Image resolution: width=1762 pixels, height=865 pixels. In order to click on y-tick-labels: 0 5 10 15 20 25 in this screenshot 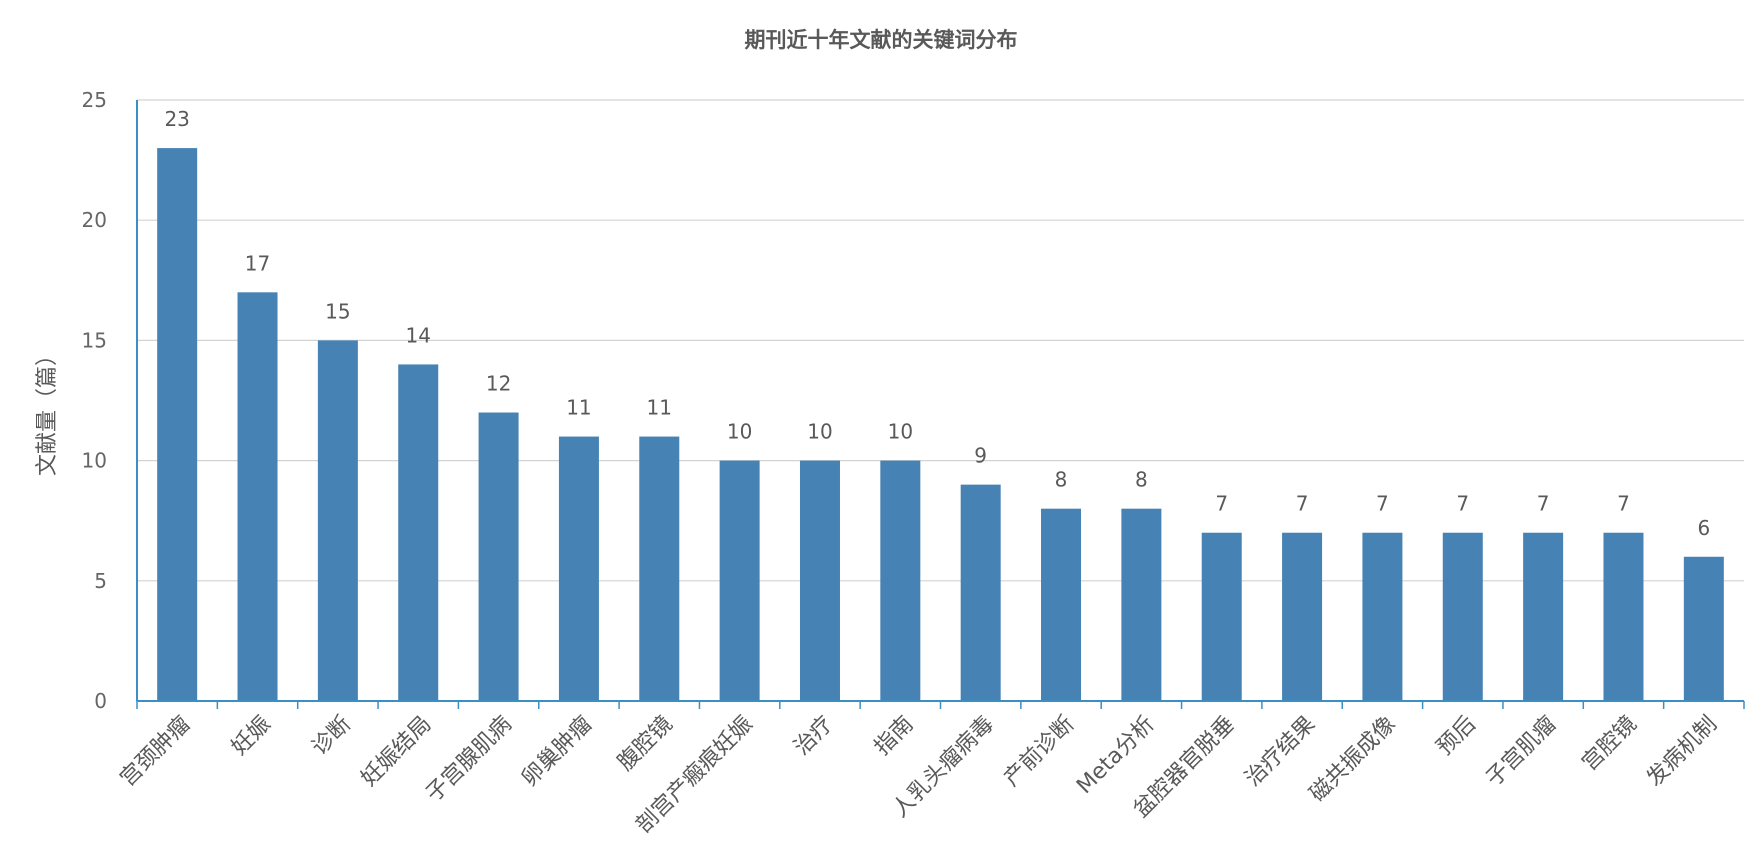, I will do `click(94, 400)`.